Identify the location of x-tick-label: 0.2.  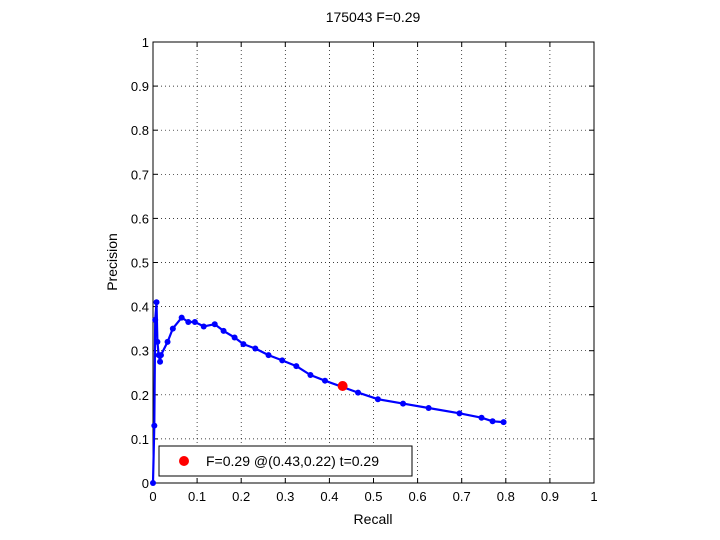
(241, 496).